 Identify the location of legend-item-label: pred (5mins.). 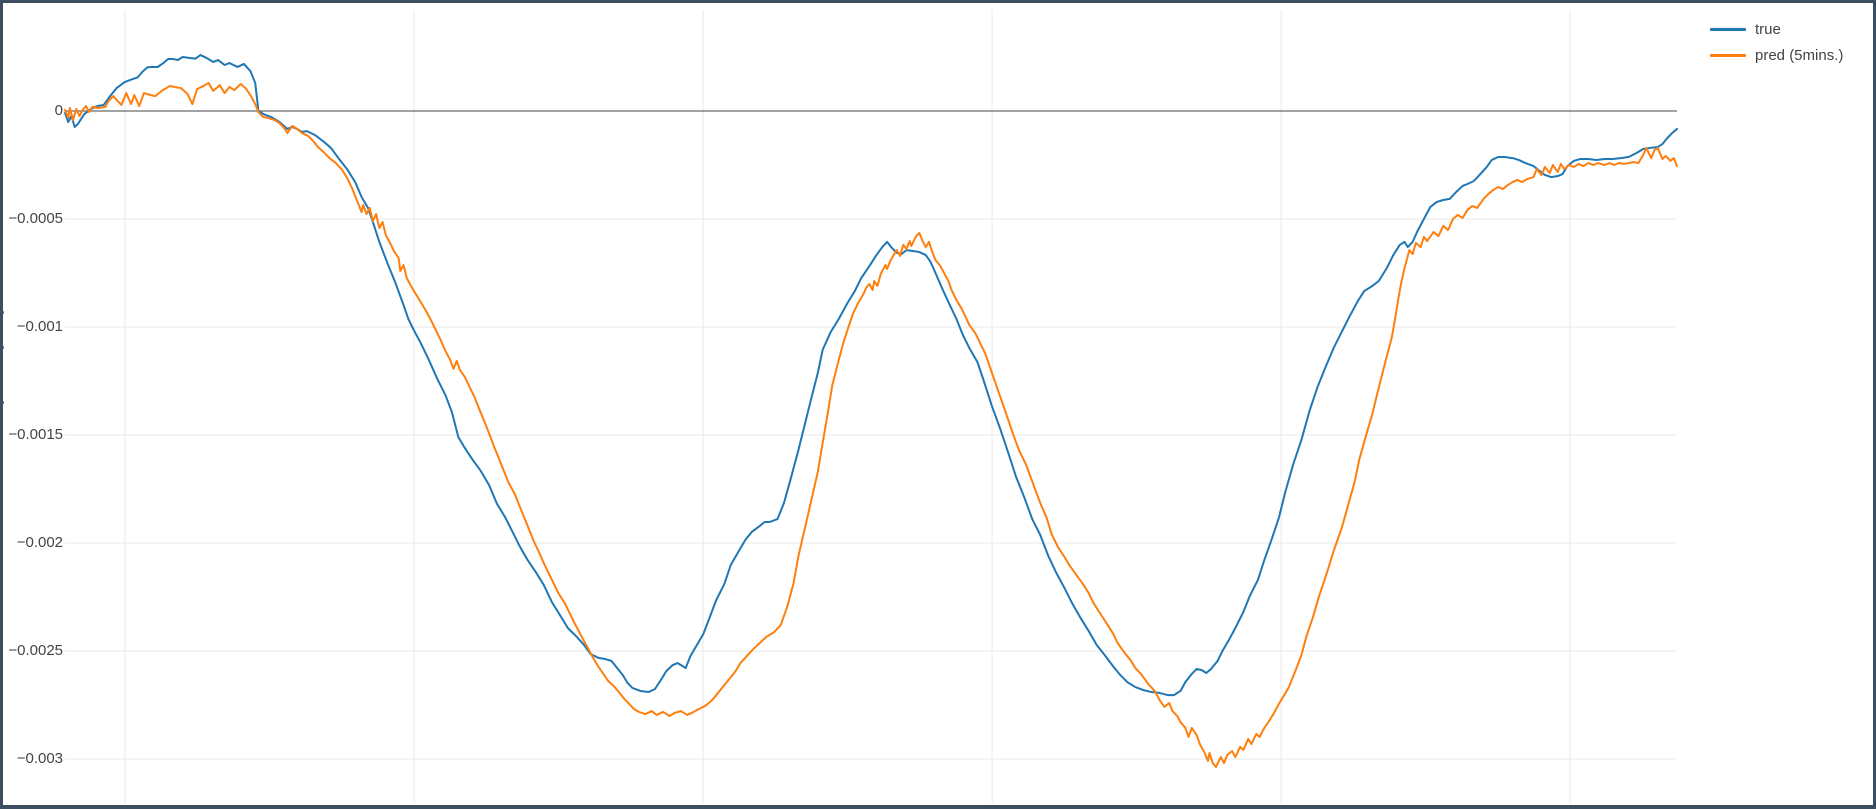
(1799, 55).